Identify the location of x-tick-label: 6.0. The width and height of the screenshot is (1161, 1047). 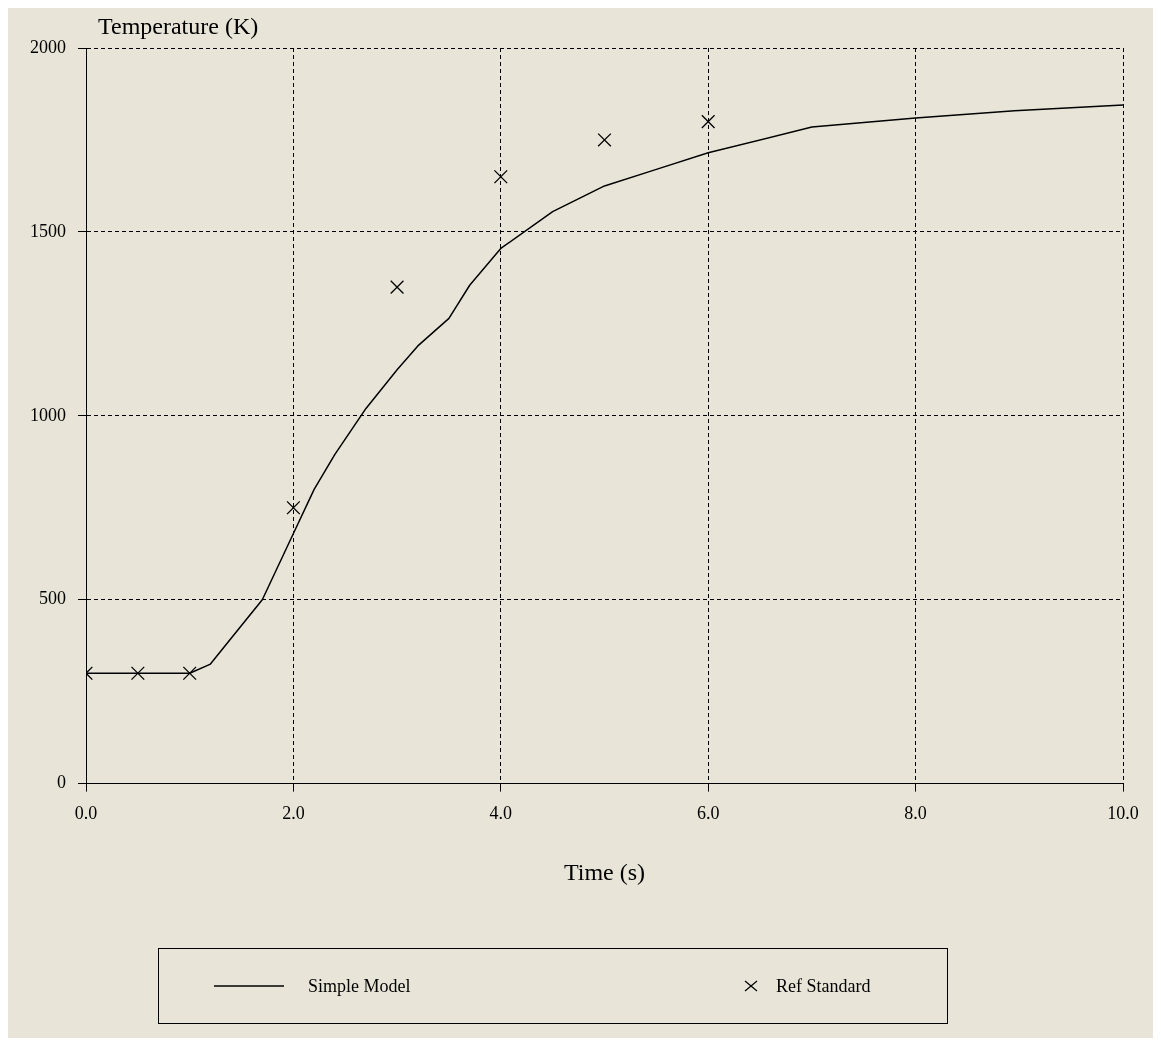
(708, 813).